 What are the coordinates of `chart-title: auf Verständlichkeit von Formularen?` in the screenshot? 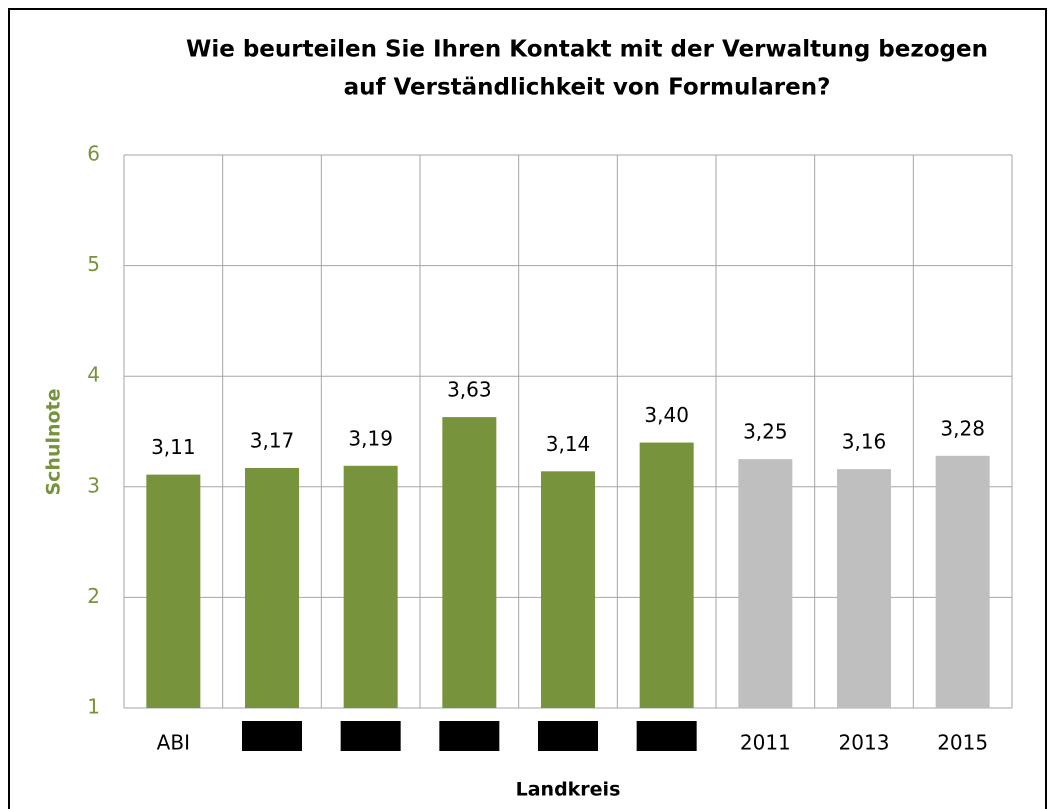 It's located at (587, 88).